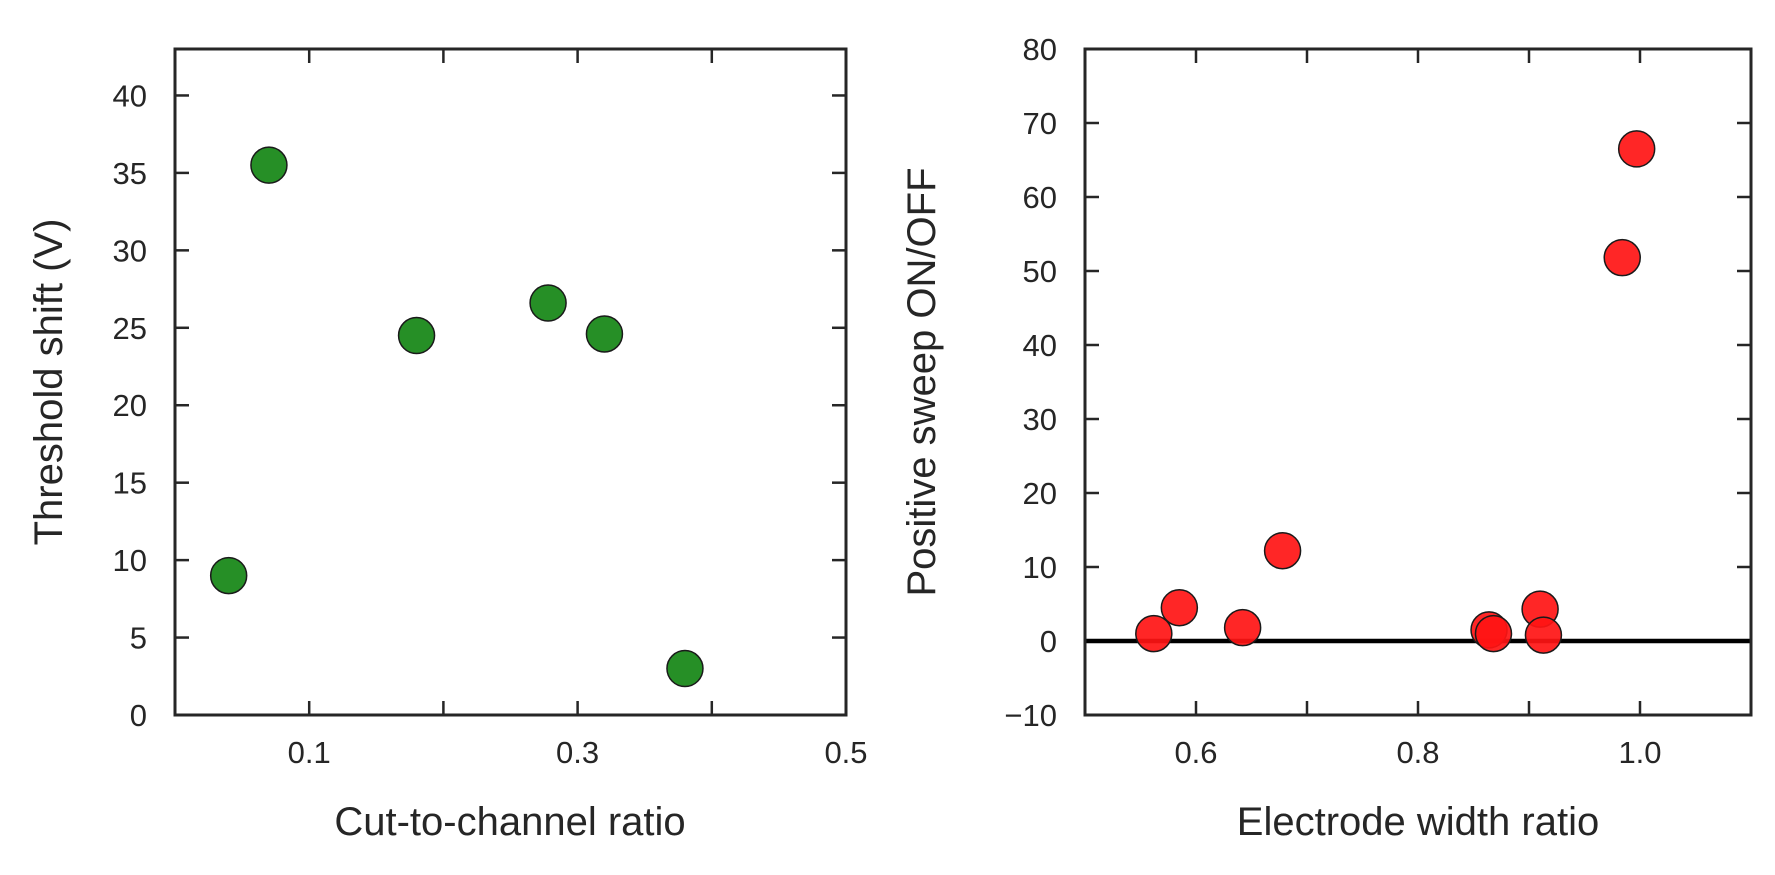  Describe the element at coordinates (1048, 641) in the screenshot. I see `on-off-y-tick-label: 0` at that location.